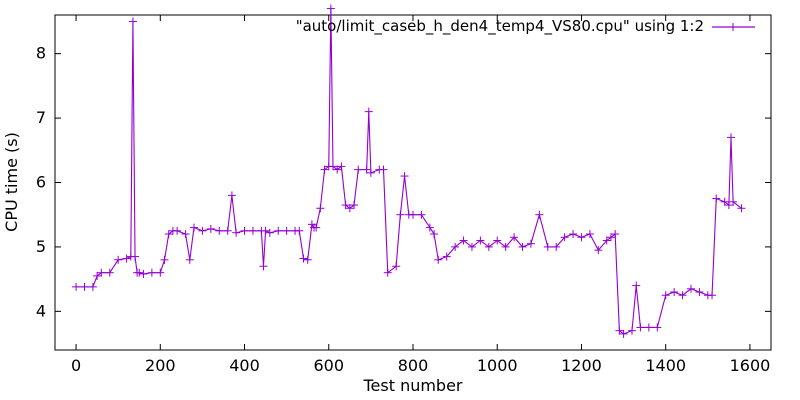 The image size is (800, 400). What do you see at coordinates (412, 385) in the screenshot?
I see `x-axis-title: Test number` at bounding box center [412, 385].